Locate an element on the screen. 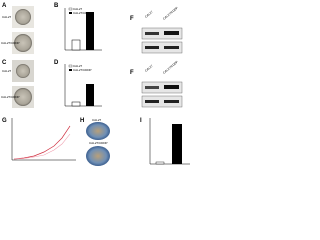 The image size is (320, 240). panel-letter: G is located at coordinates (4, 121).